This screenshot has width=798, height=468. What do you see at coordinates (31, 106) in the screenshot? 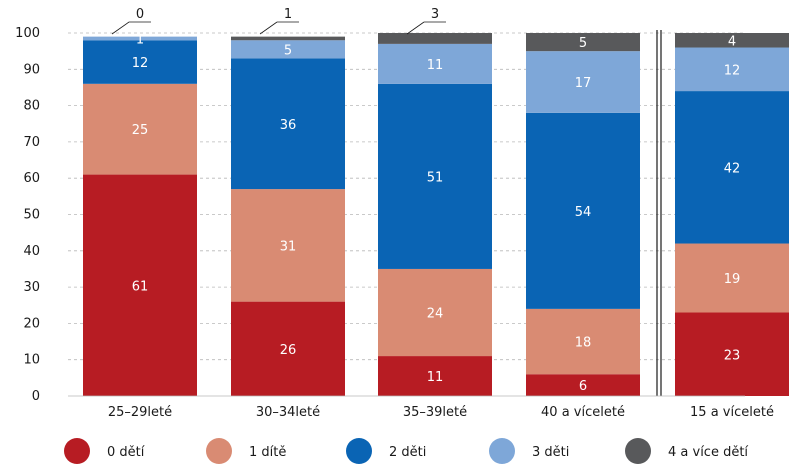
I see `y-tick-label: 80` at bounding box center [31, 106].